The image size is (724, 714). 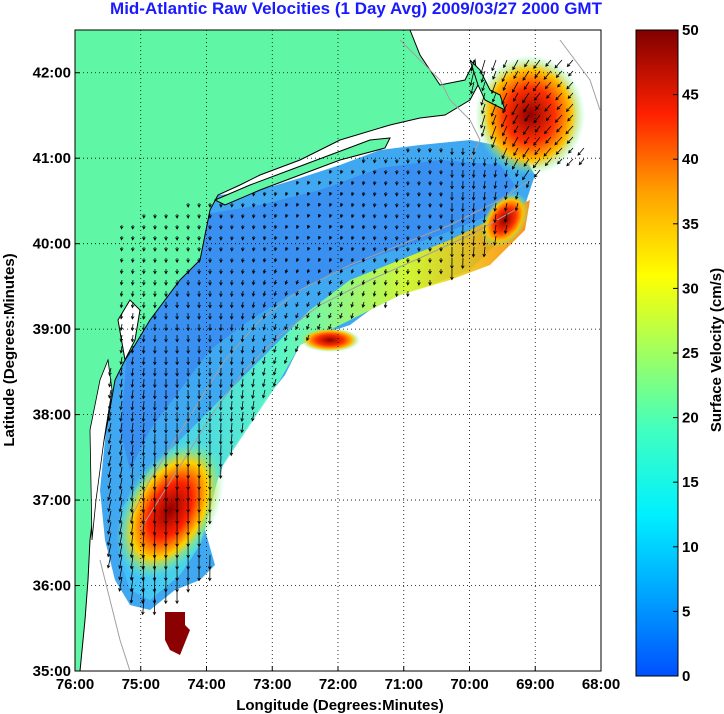 I want to click on colorbar-tick-label: 50, so click(x=690, y=30).